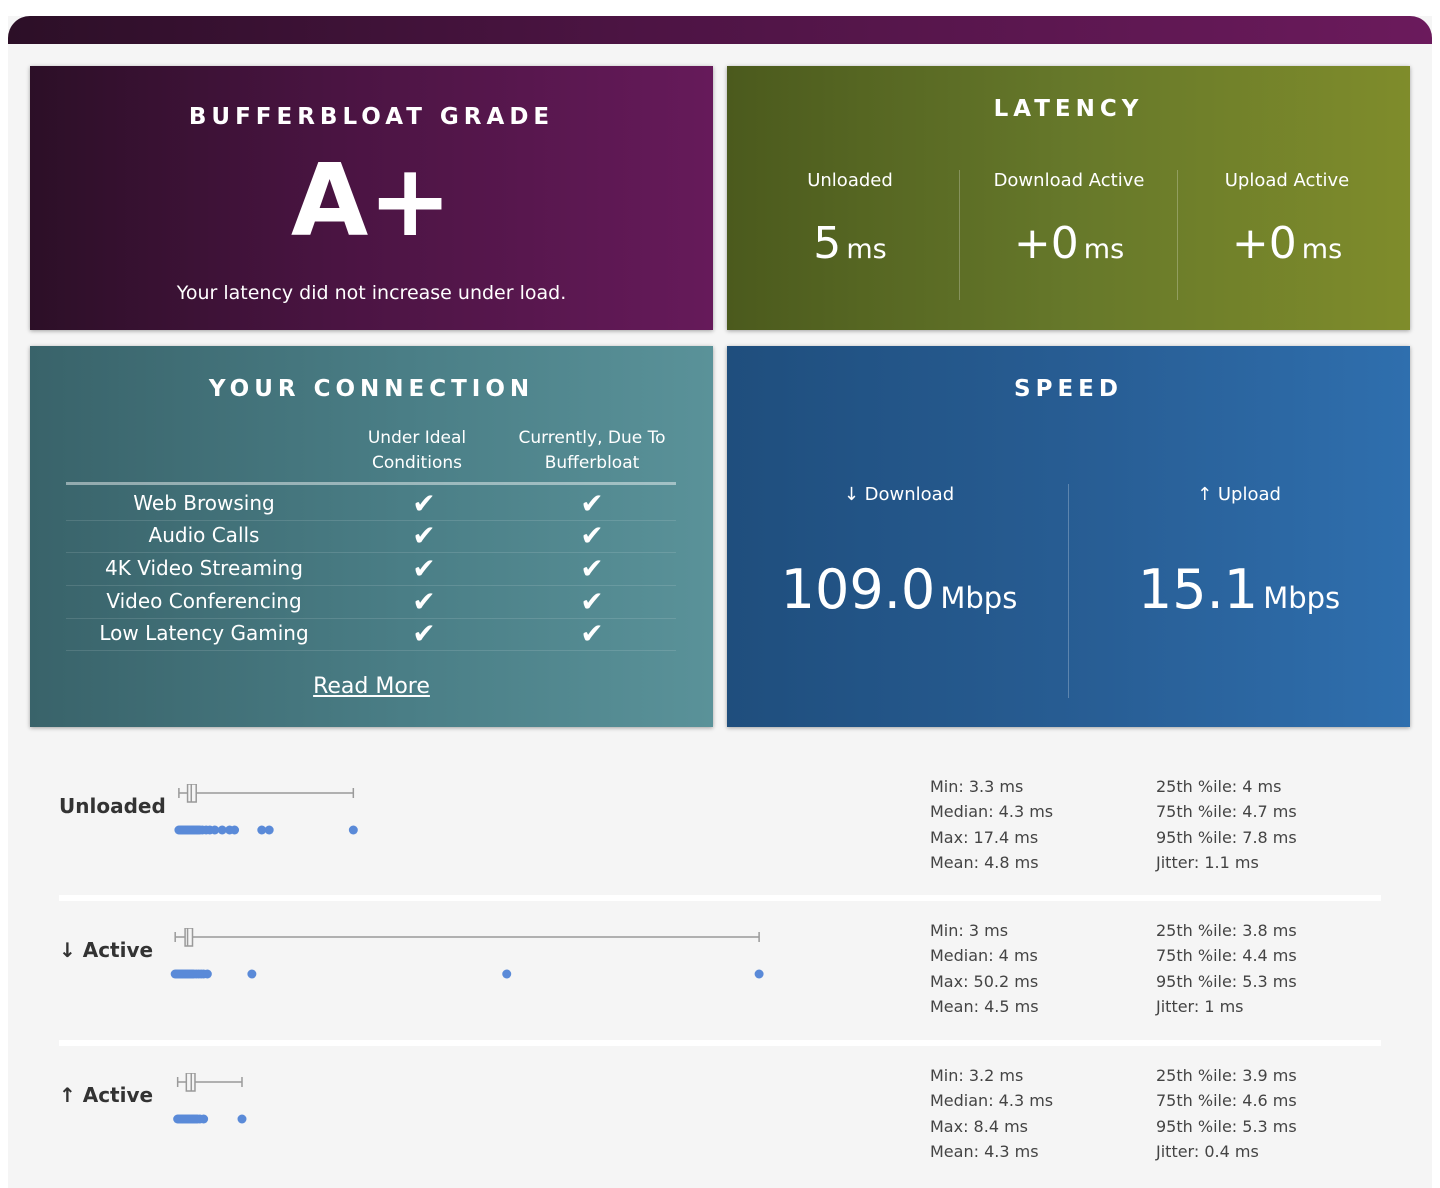  What do you see at coordinates (592, 450) in the screenshot?
I see `column-header-current: Currently, Due To Bufferbloat` at bounding box center [592, 450].